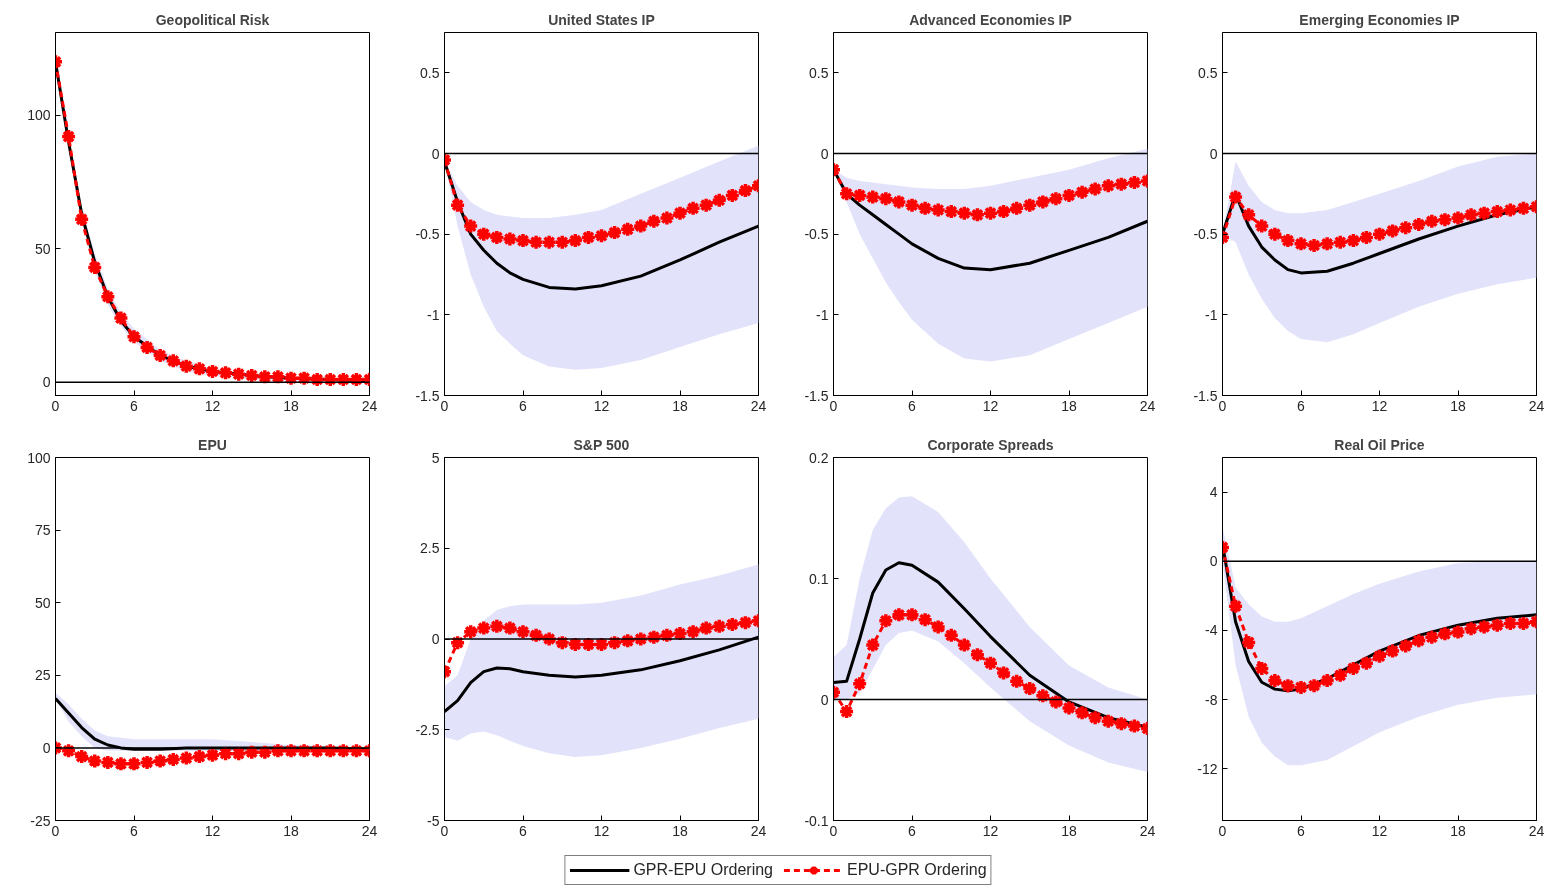 The image size is (1556, 891). Describe the element at coordinates (1211, 630) in the screenshot. I see `y-tick-label: -4` at that location.